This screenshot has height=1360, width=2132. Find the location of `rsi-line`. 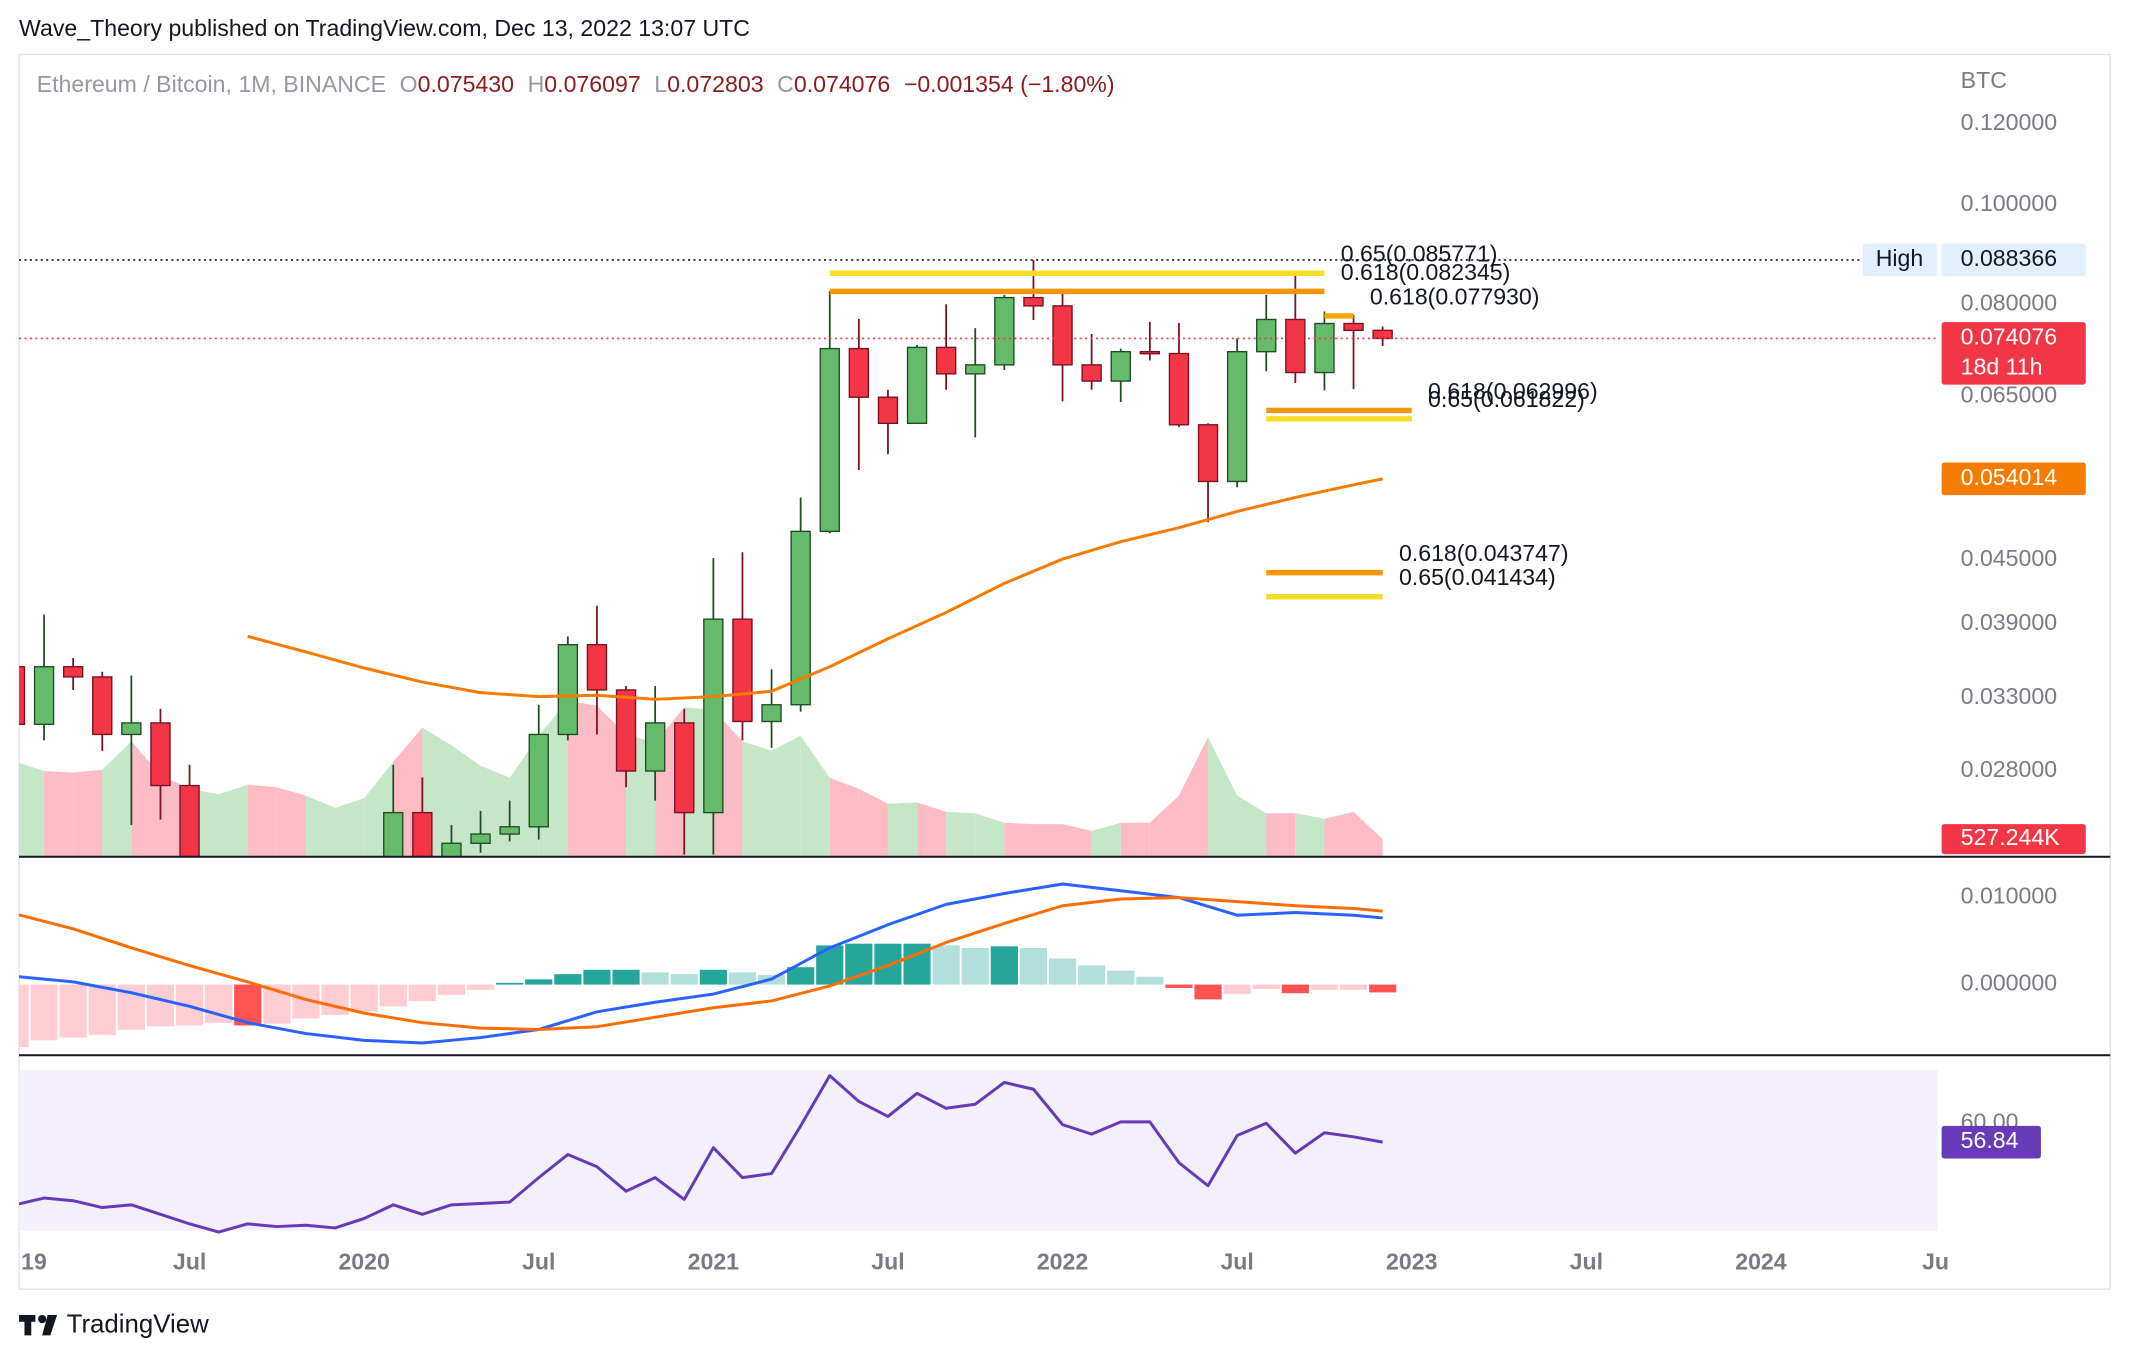

rsi-line is located at coordinates (701, 1154).